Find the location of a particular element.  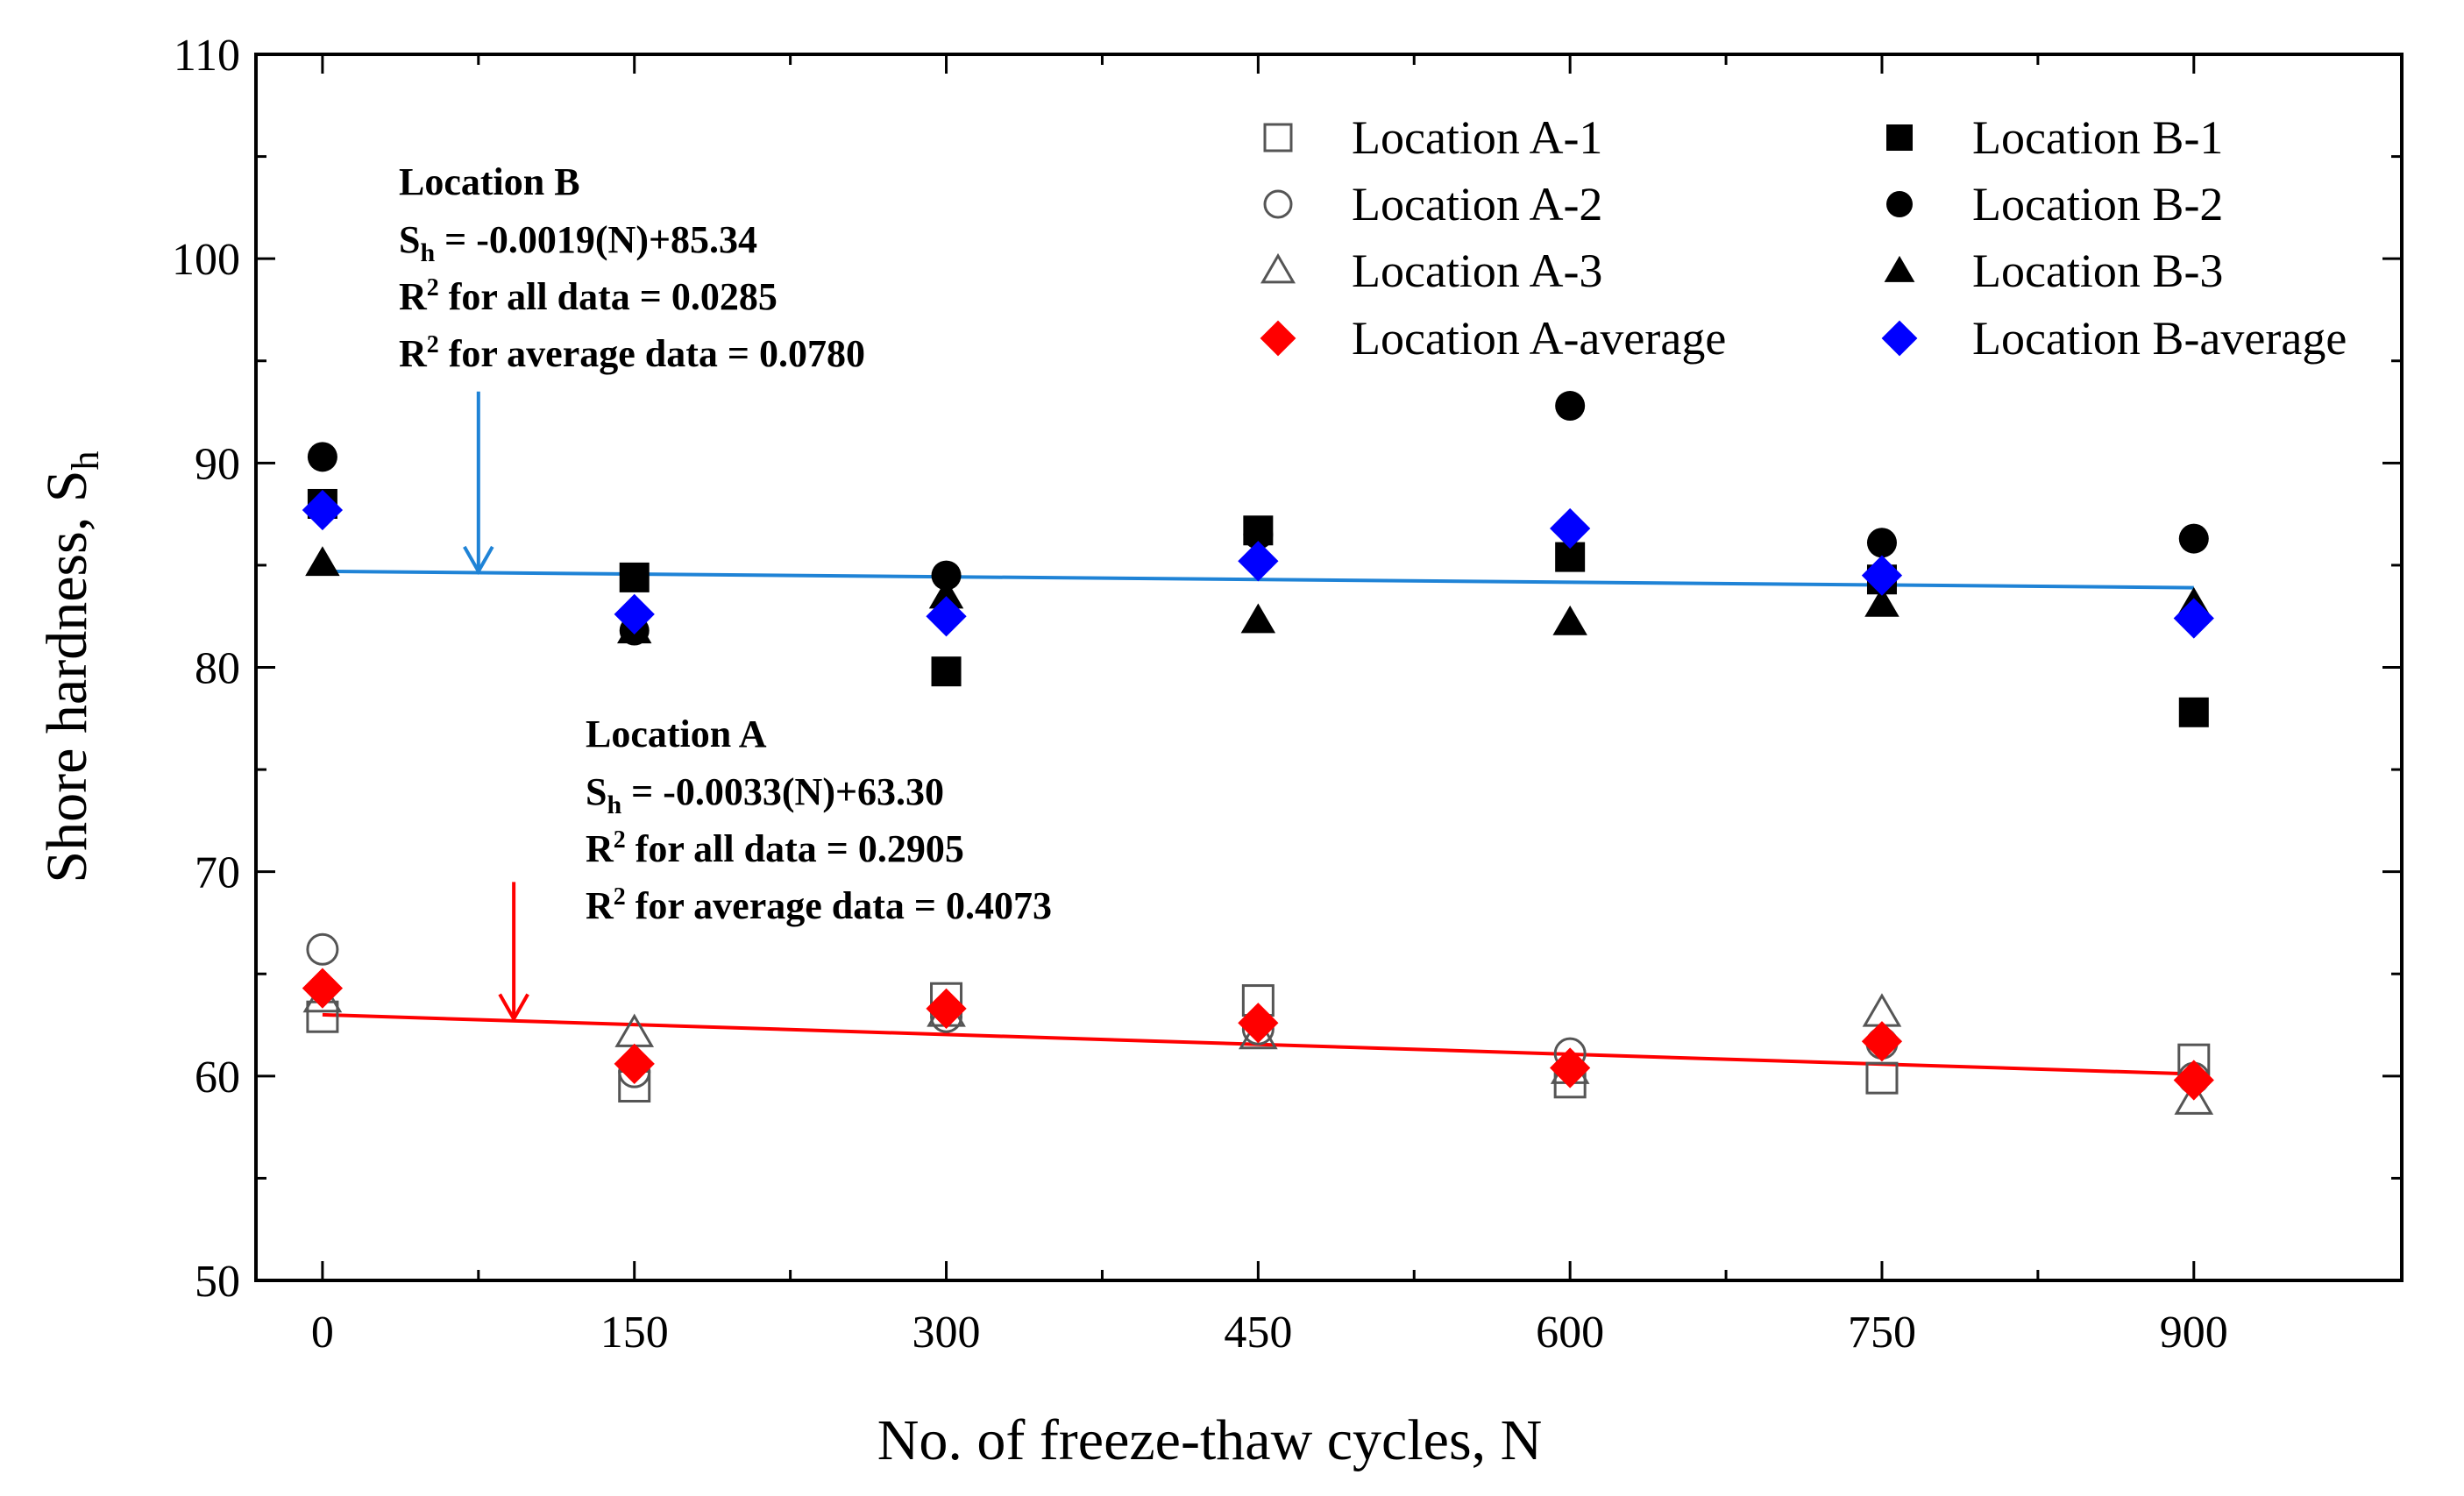

y-tick-label: 80 is located at coordinates (217, 669).